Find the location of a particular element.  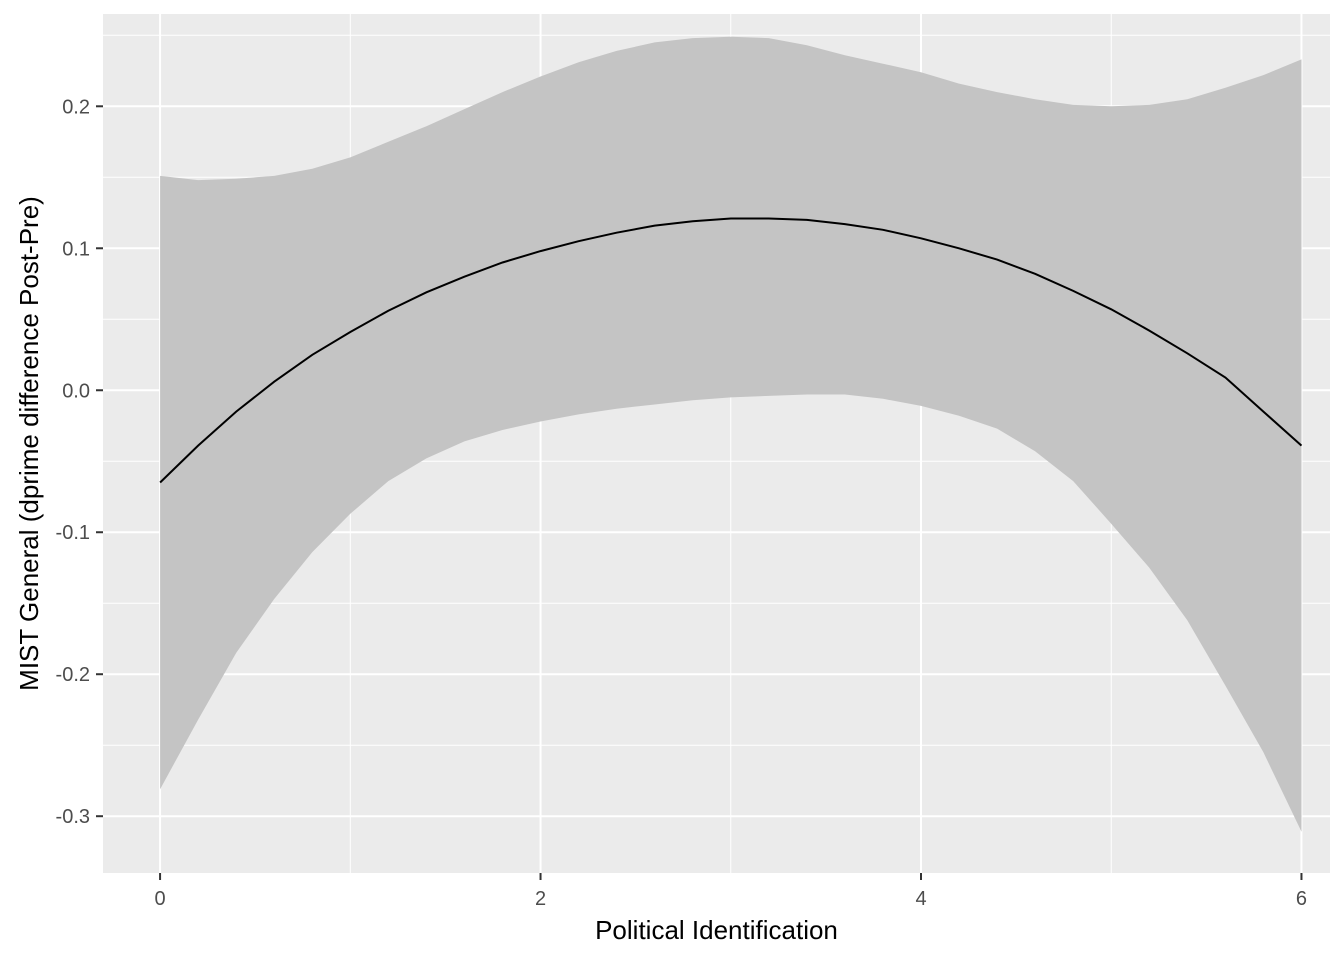

x-tick-label: 0 is located at coordinates (160, 899).